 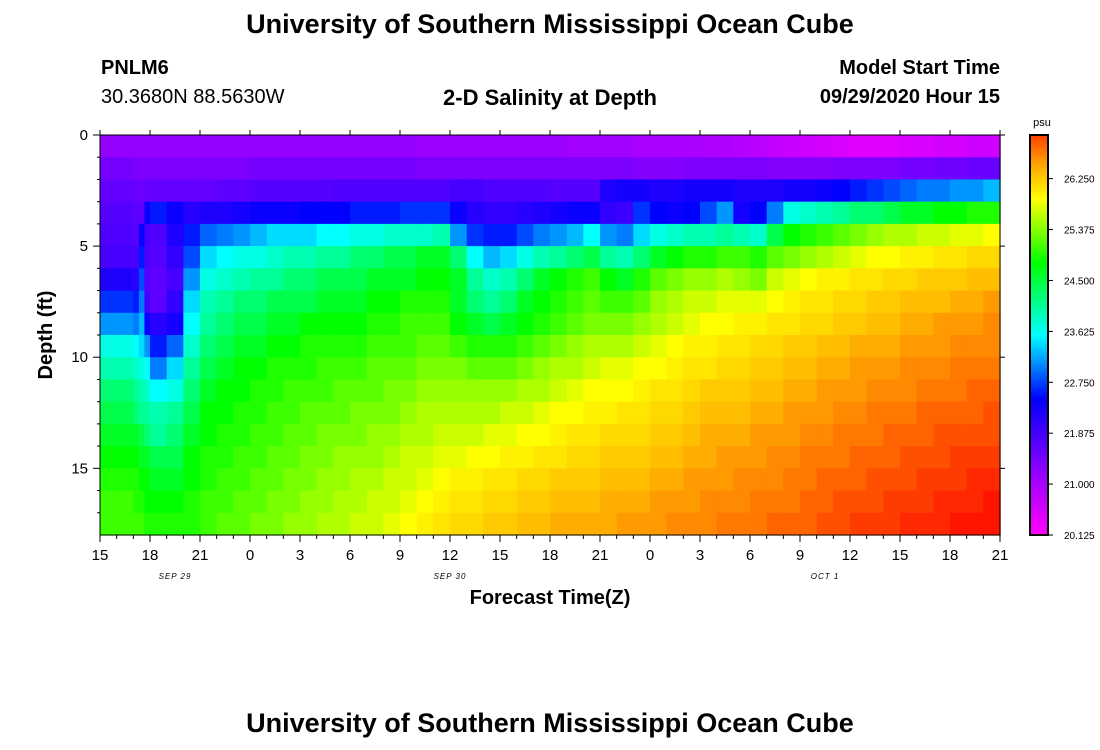 What do you see at coordinates (500, 555) in the screenshot?
I see `x-tick-label: 15` at bounding box center [500, 555].